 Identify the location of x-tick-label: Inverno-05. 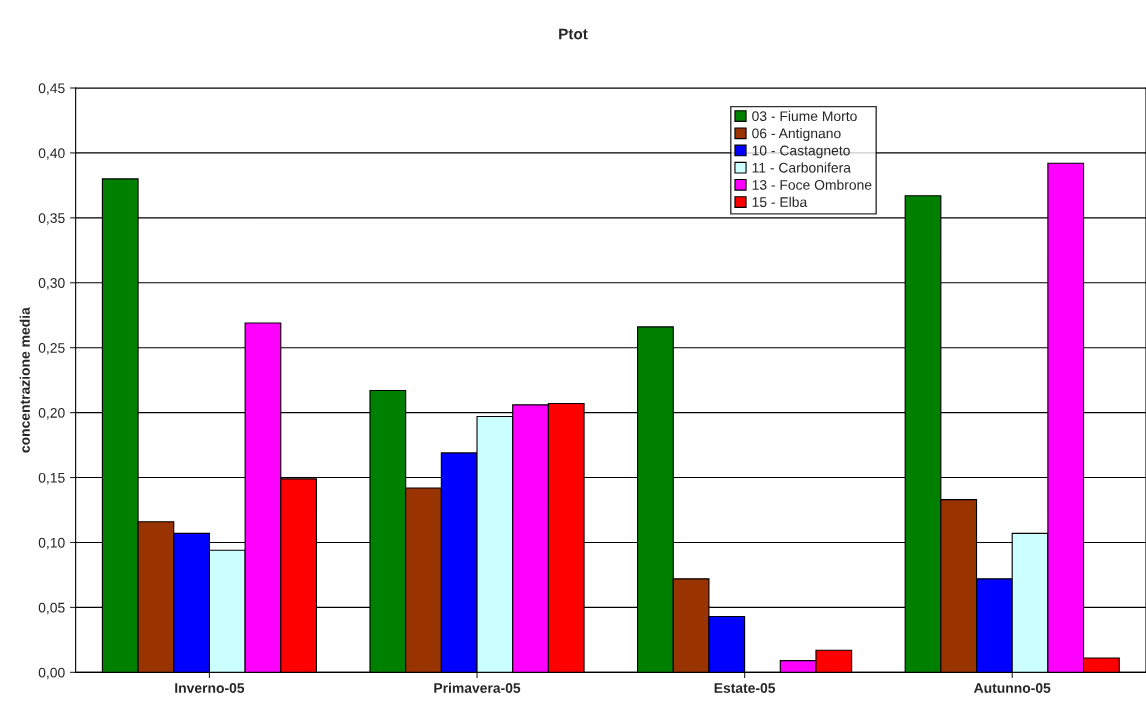
(210, 688).